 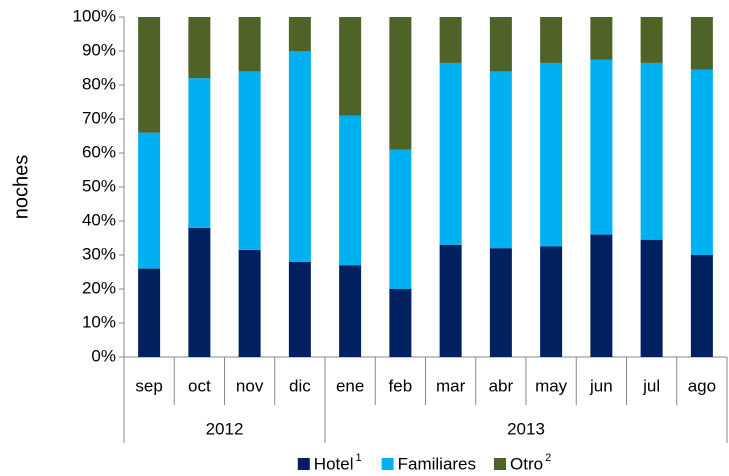 What do you see at coordinates (99, 321) in the screenshot?
I see `y-tick-label: 10%` at bounding box center [99, 321].